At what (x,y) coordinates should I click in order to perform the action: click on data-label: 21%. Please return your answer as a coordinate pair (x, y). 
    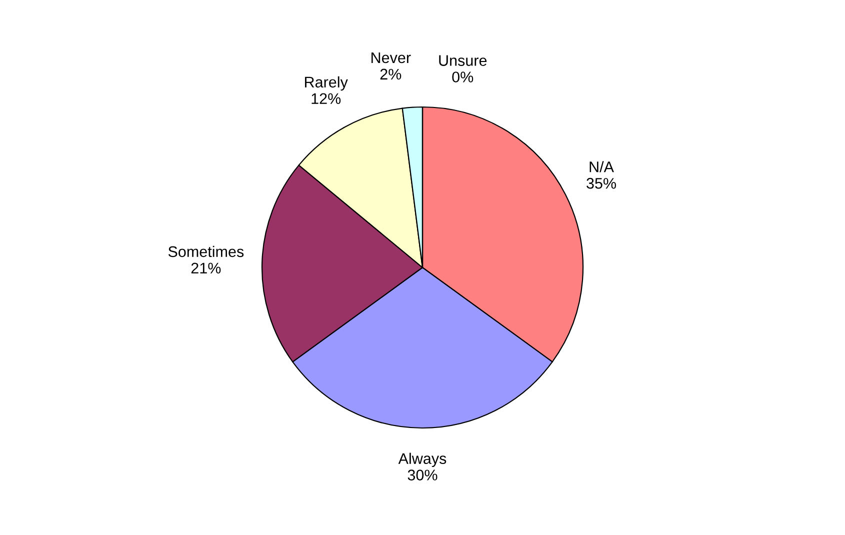
    Looking at the image, I should click on (206, 268).